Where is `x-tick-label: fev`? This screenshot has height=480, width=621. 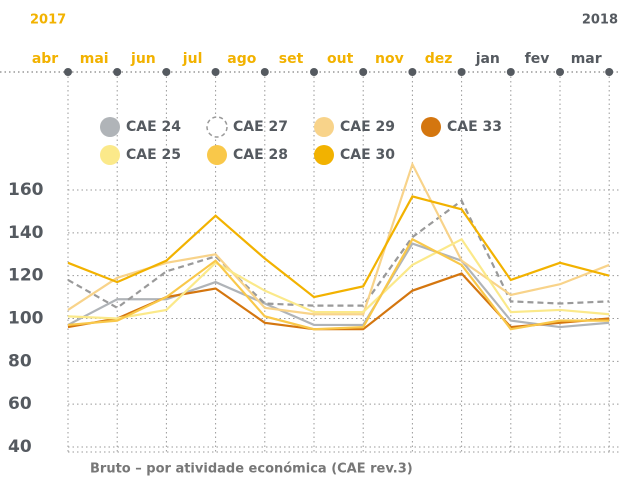 x-tick-label: fev is located at coordinates (537, 59).